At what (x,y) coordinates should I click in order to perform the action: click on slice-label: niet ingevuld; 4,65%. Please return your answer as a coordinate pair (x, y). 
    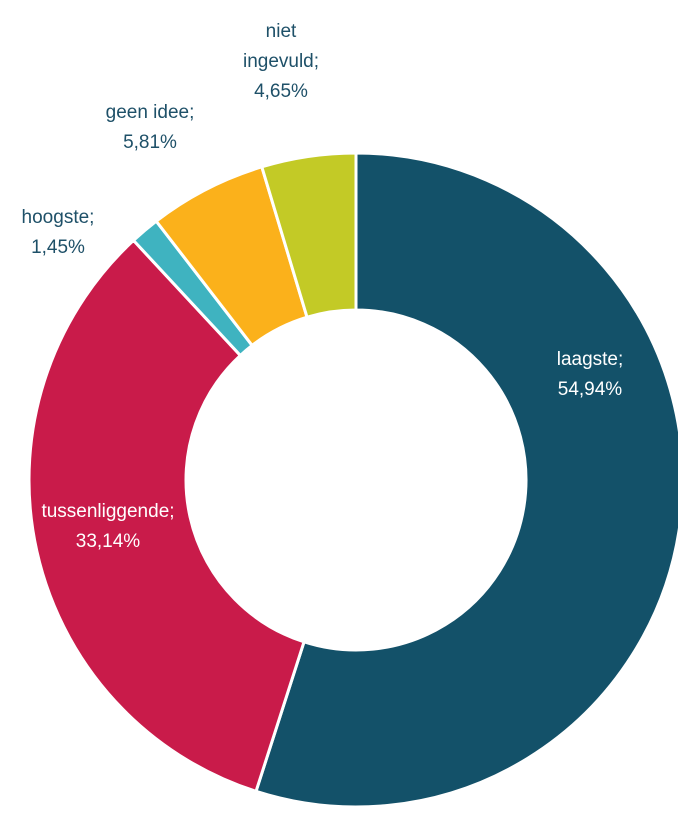
    Looking at the image, I should click on (281, 62).